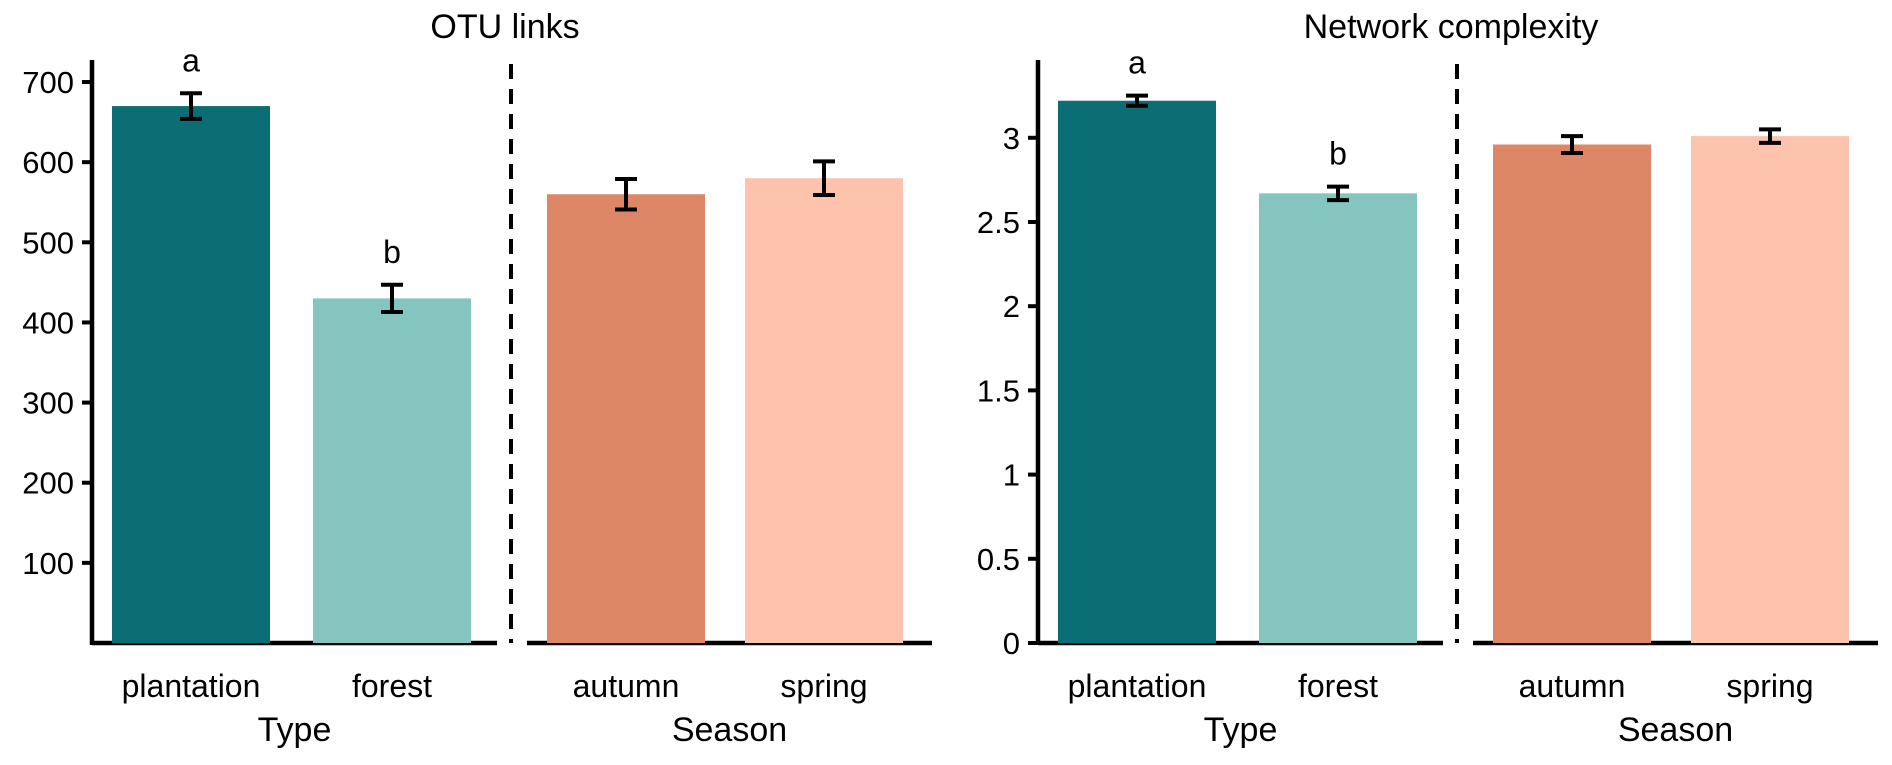 This screenshot has width=1892, height=765. I want to click on y-tick-label: 700, so click(48, 82).